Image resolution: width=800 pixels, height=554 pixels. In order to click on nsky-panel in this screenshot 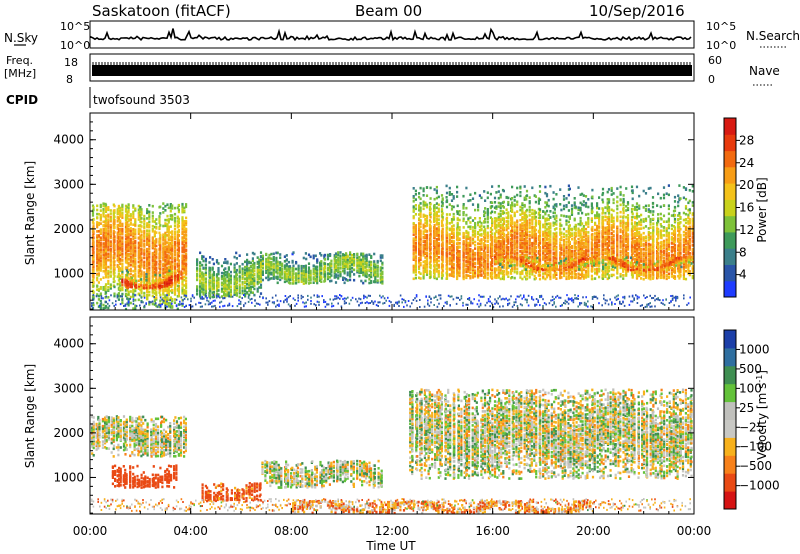, I will do `click(392, 34)`.